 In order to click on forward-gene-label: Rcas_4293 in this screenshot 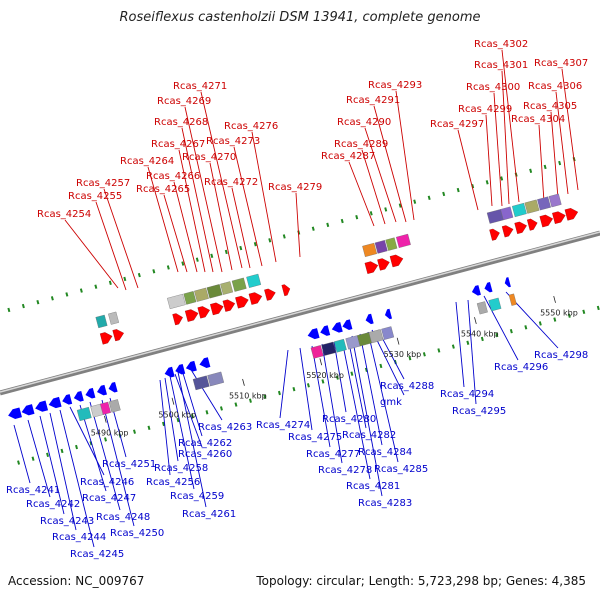, I will do `click(395, 85)`.